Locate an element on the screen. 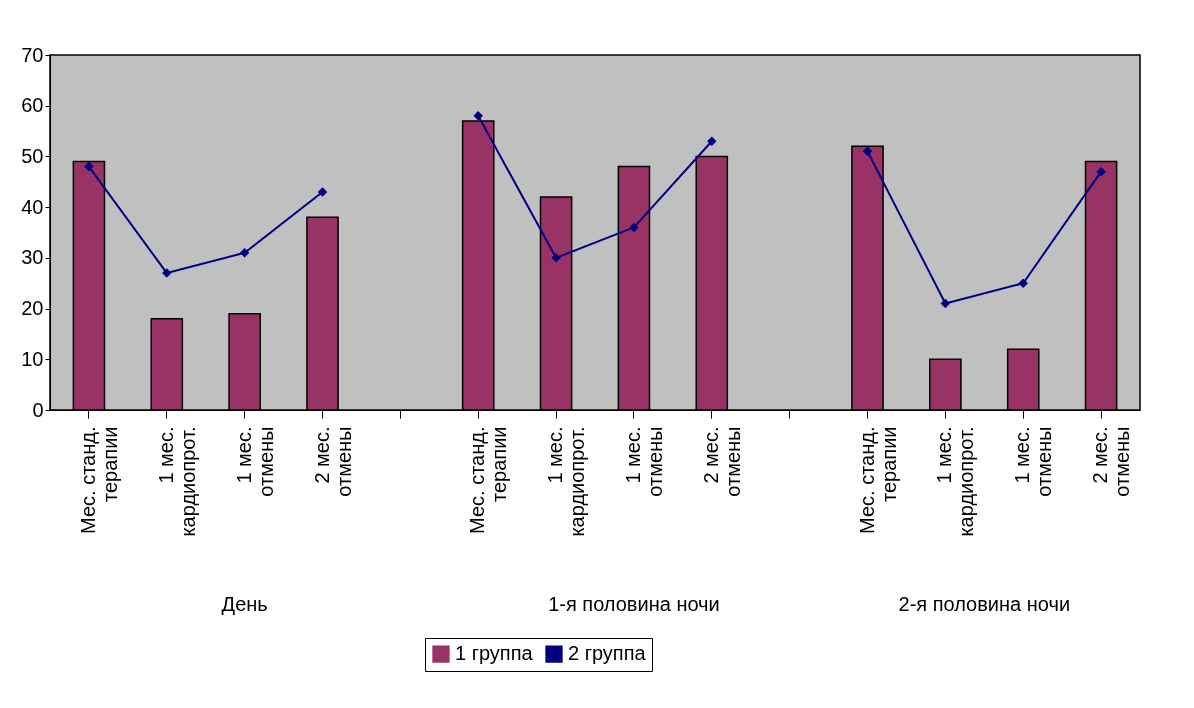 The height and width of the screenshot is (708, 1194). legend-label: 2 группа is located at coordinates (607, 653).